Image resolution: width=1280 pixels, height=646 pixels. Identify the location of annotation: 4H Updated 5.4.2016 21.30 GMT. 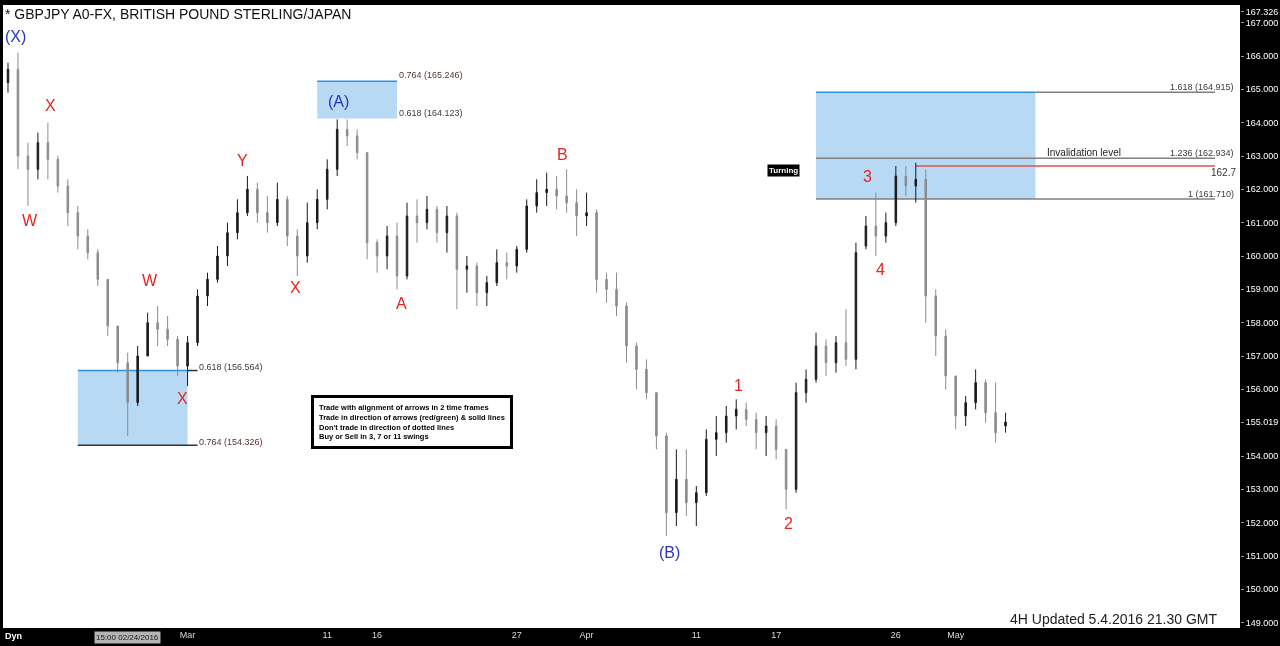
(1114, 619).